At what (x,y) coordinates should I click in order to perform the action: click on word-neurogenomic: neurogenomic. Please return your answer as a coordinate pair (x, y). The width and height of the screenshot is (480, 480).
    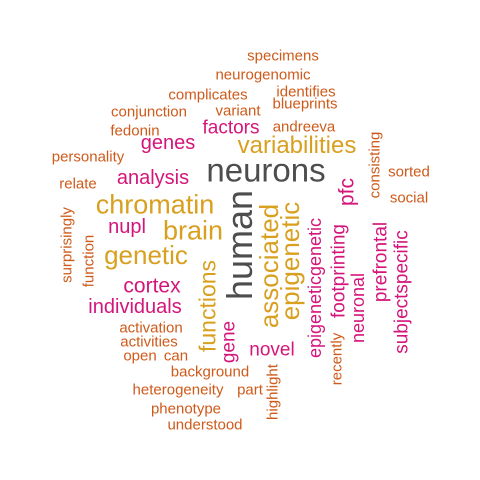
    Looking at the image, I should click on (263, 75).